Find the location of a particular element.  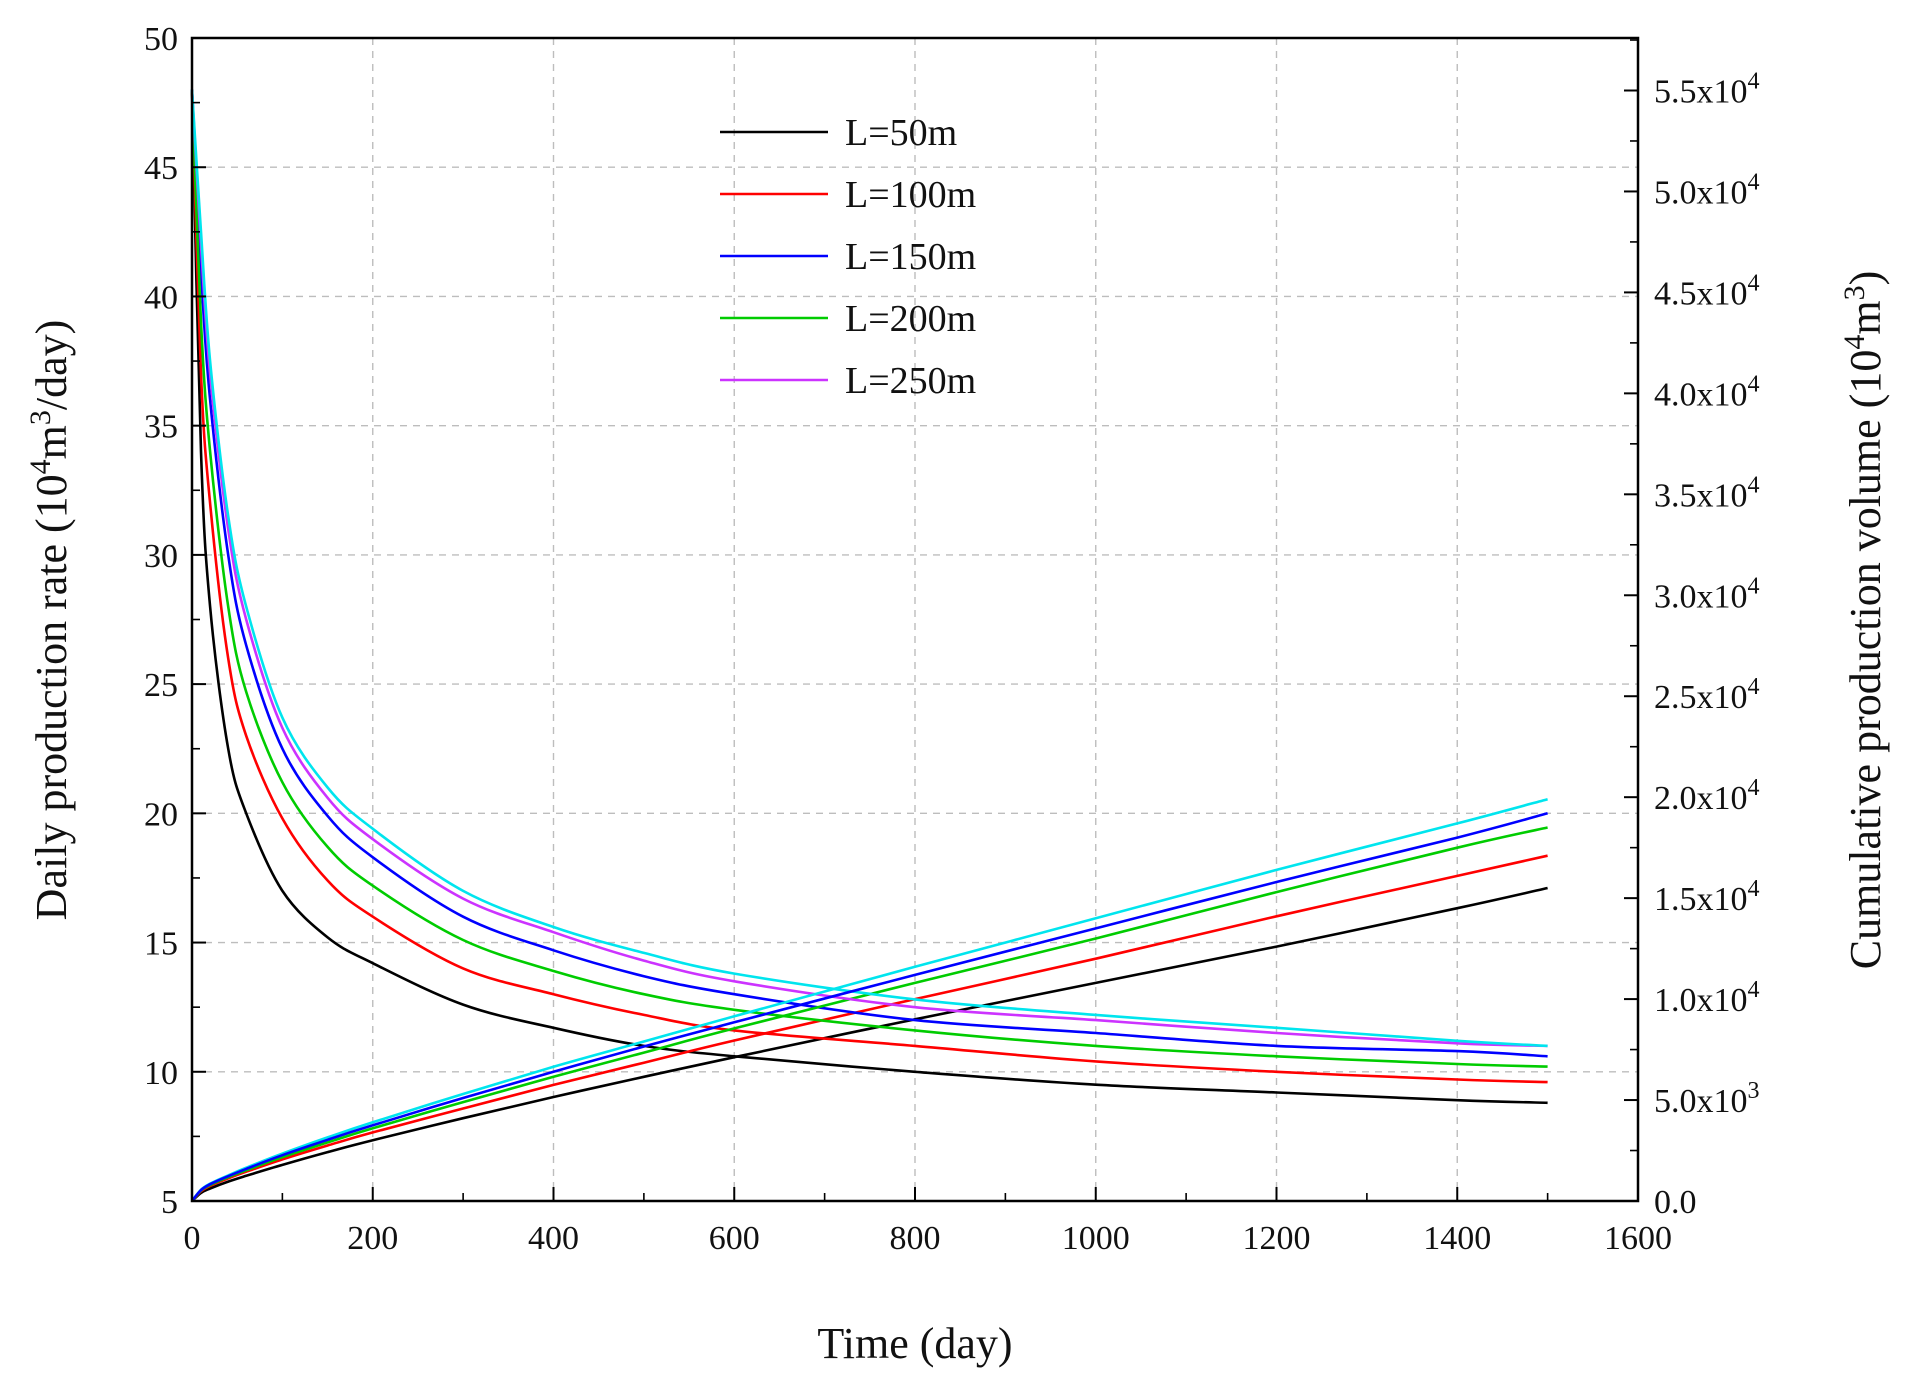

y-left-tick-labels: 5 10 15 20 25 30 35 40 45 50 is located at coordinates (161, 621).